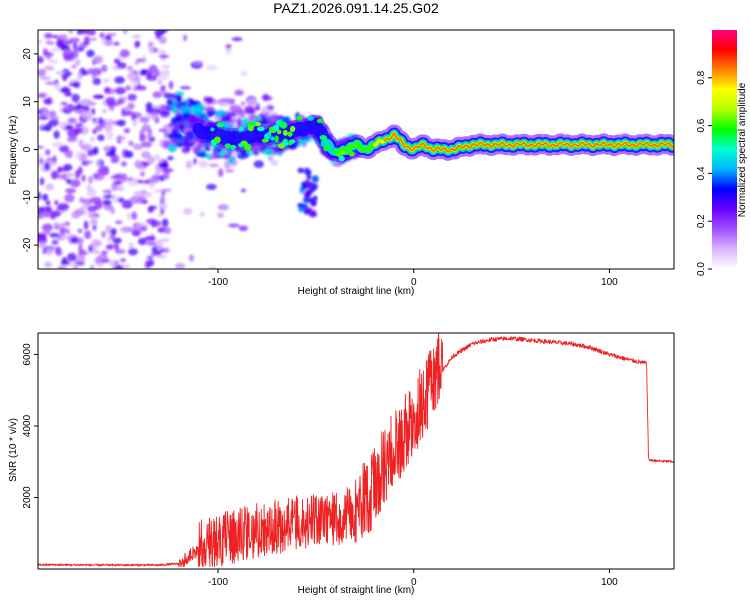 The height and width of the screenshot is (600, 750). What do you see at coordinates (742, 149) in the screenshot?
I see `colorbar-label: Normalized spectral amplitude` at bounding box center [742, 149].